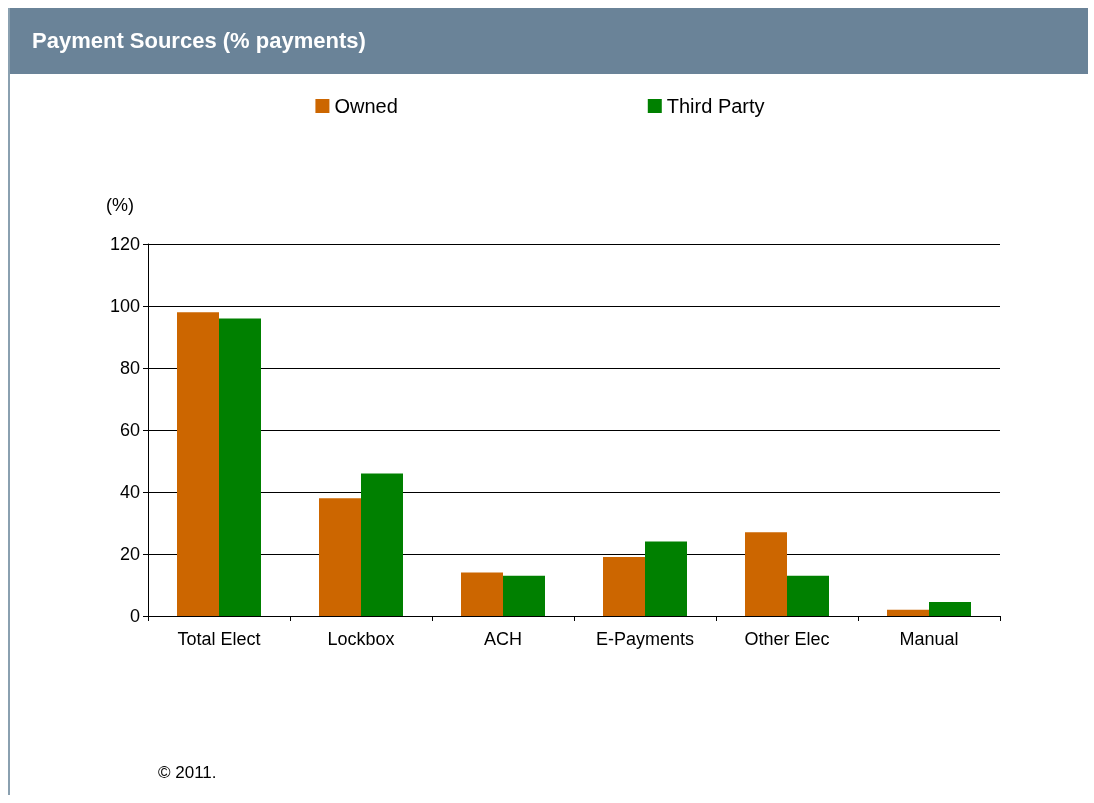  What do you see at coordinates (787, 639) in the screenshot?
I see `x-tick-label: Other Elec` at bounding box center [787, 639].